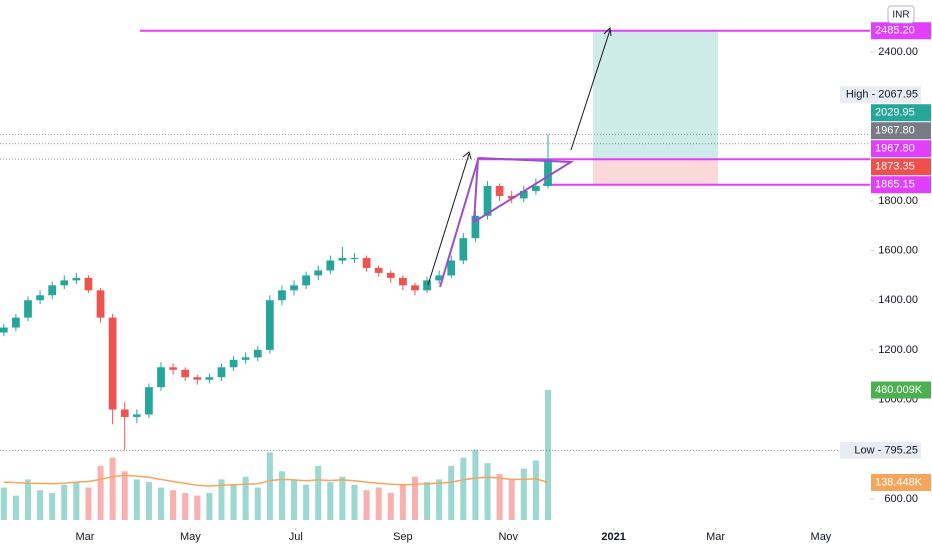 This screenshot has height=550, width=932. What do you see at coordinates (895, 131) in the screenshot?
I see `price-tag-label: 1967.80` at bounding box center [895, 131].